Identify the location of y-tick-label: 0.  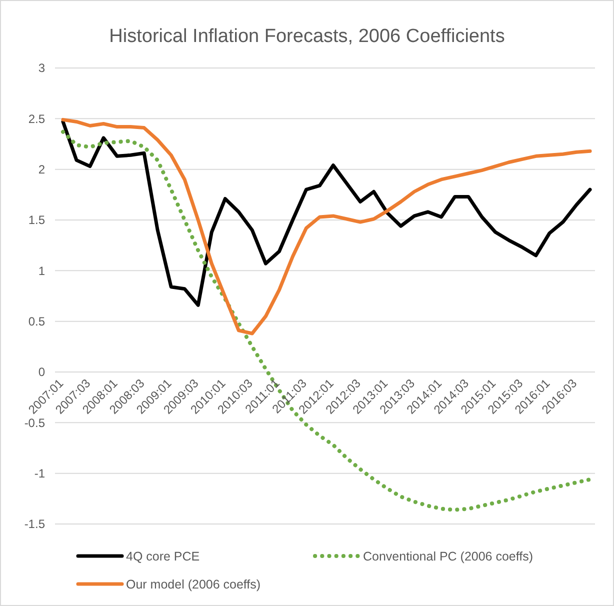
(42, 372).